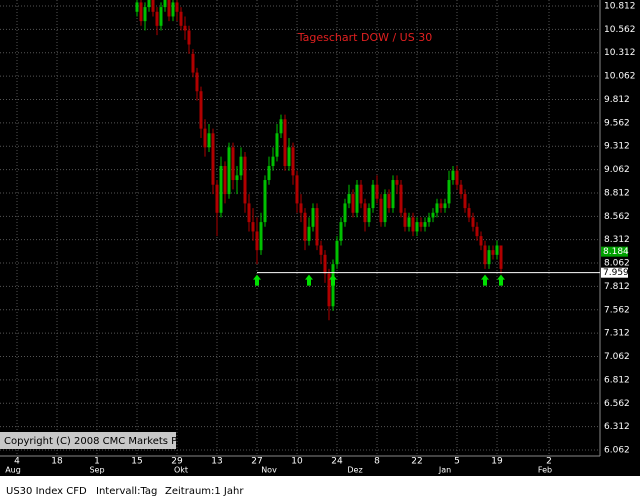 Image resolution: width=640 pixels, height=500 pixels. What do you see at coordinates (617, 147) in the screenshot?
I see `y-tick-label: 9.312` at bounding box center [617, 147].